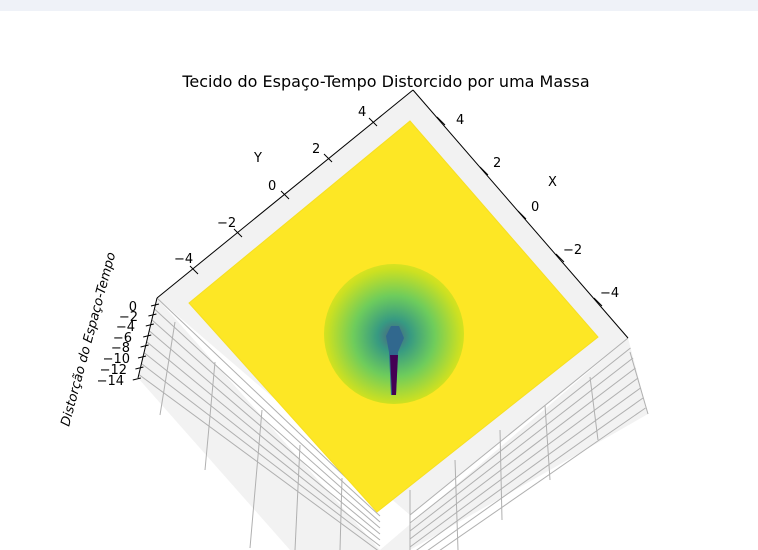  Describe the element at coordinates (572, 250) in the screenshot. I see `x-tick-label: −2` at that location.